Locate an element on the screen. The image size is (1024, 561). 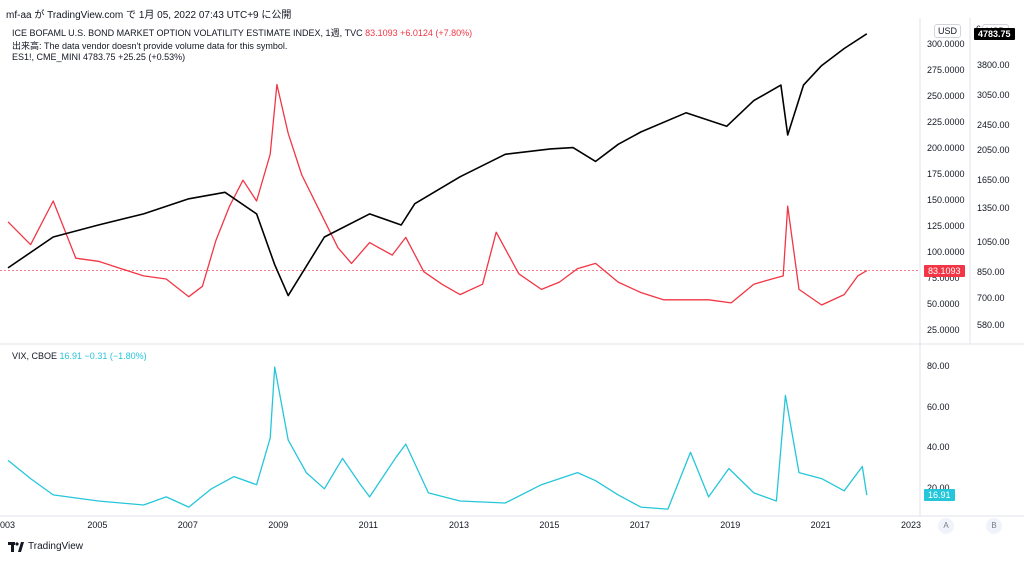
time-axis-tick: 2019 is located at coordinates (730, 525).